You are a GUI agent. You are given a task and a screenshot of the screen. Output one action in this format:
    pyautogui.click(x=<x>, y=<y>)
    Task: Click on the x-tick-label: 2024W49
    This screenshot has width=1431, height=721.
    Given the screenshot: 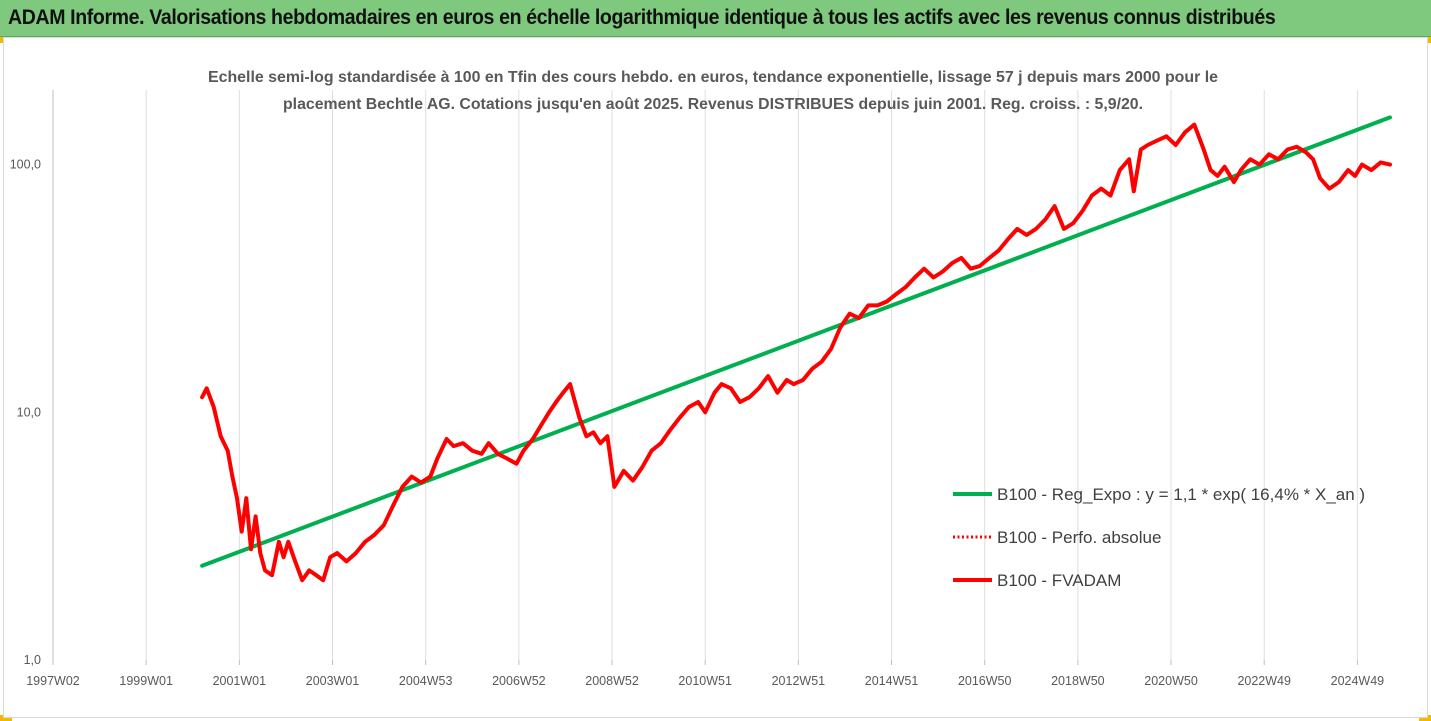 What is the action you would take?
    pyautogui.click(x=1358, y=681)
    